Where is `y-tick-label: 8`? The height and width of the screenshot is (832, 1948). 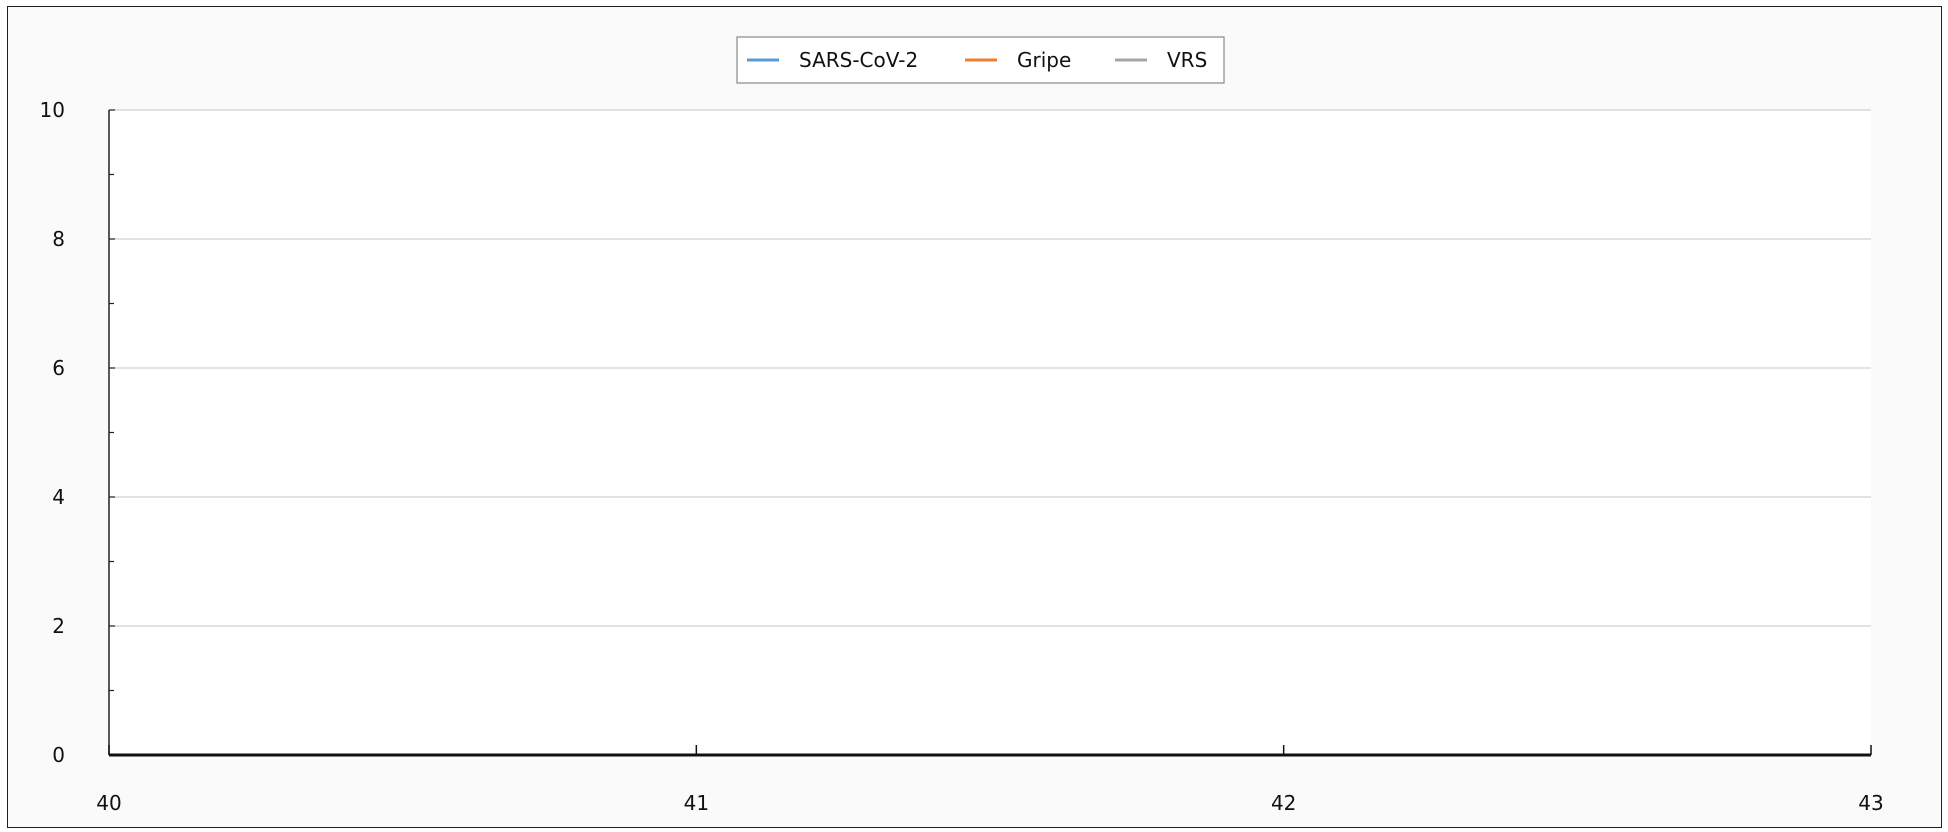
y-tick-label: 8 is located at coordinates (58, 239).